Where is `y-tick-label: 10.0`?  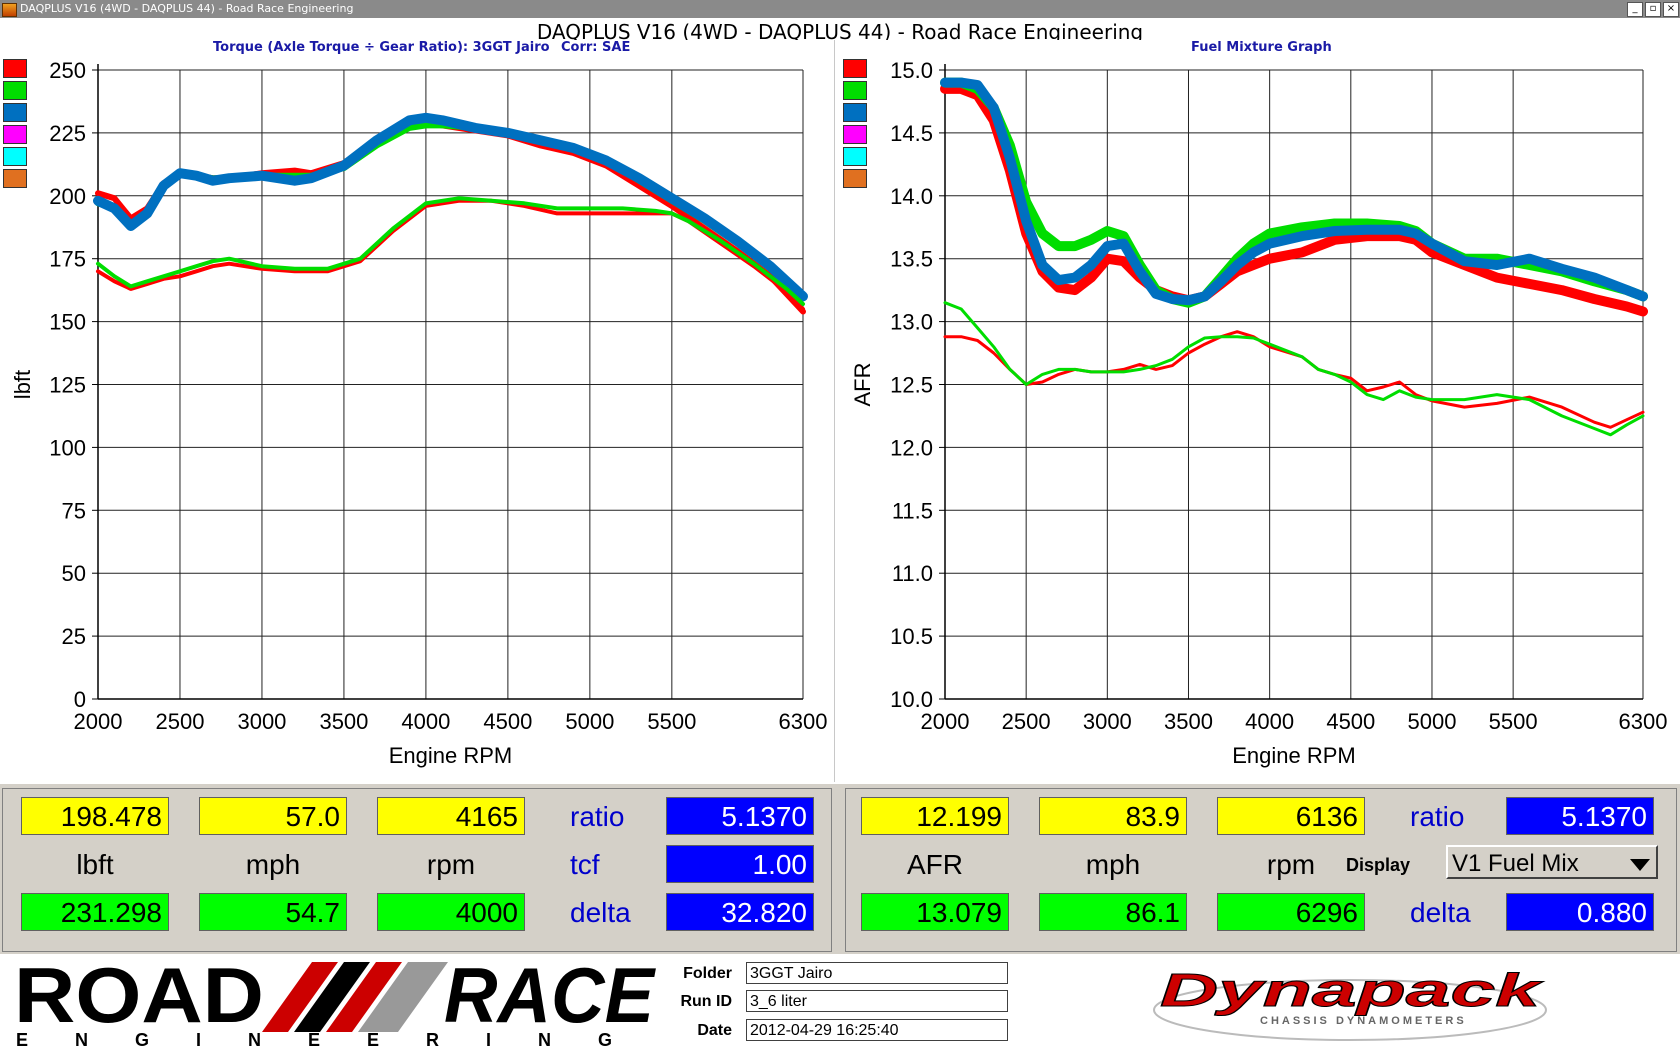 y-tick-label: 10.0 is located at coordinates (911, 699).